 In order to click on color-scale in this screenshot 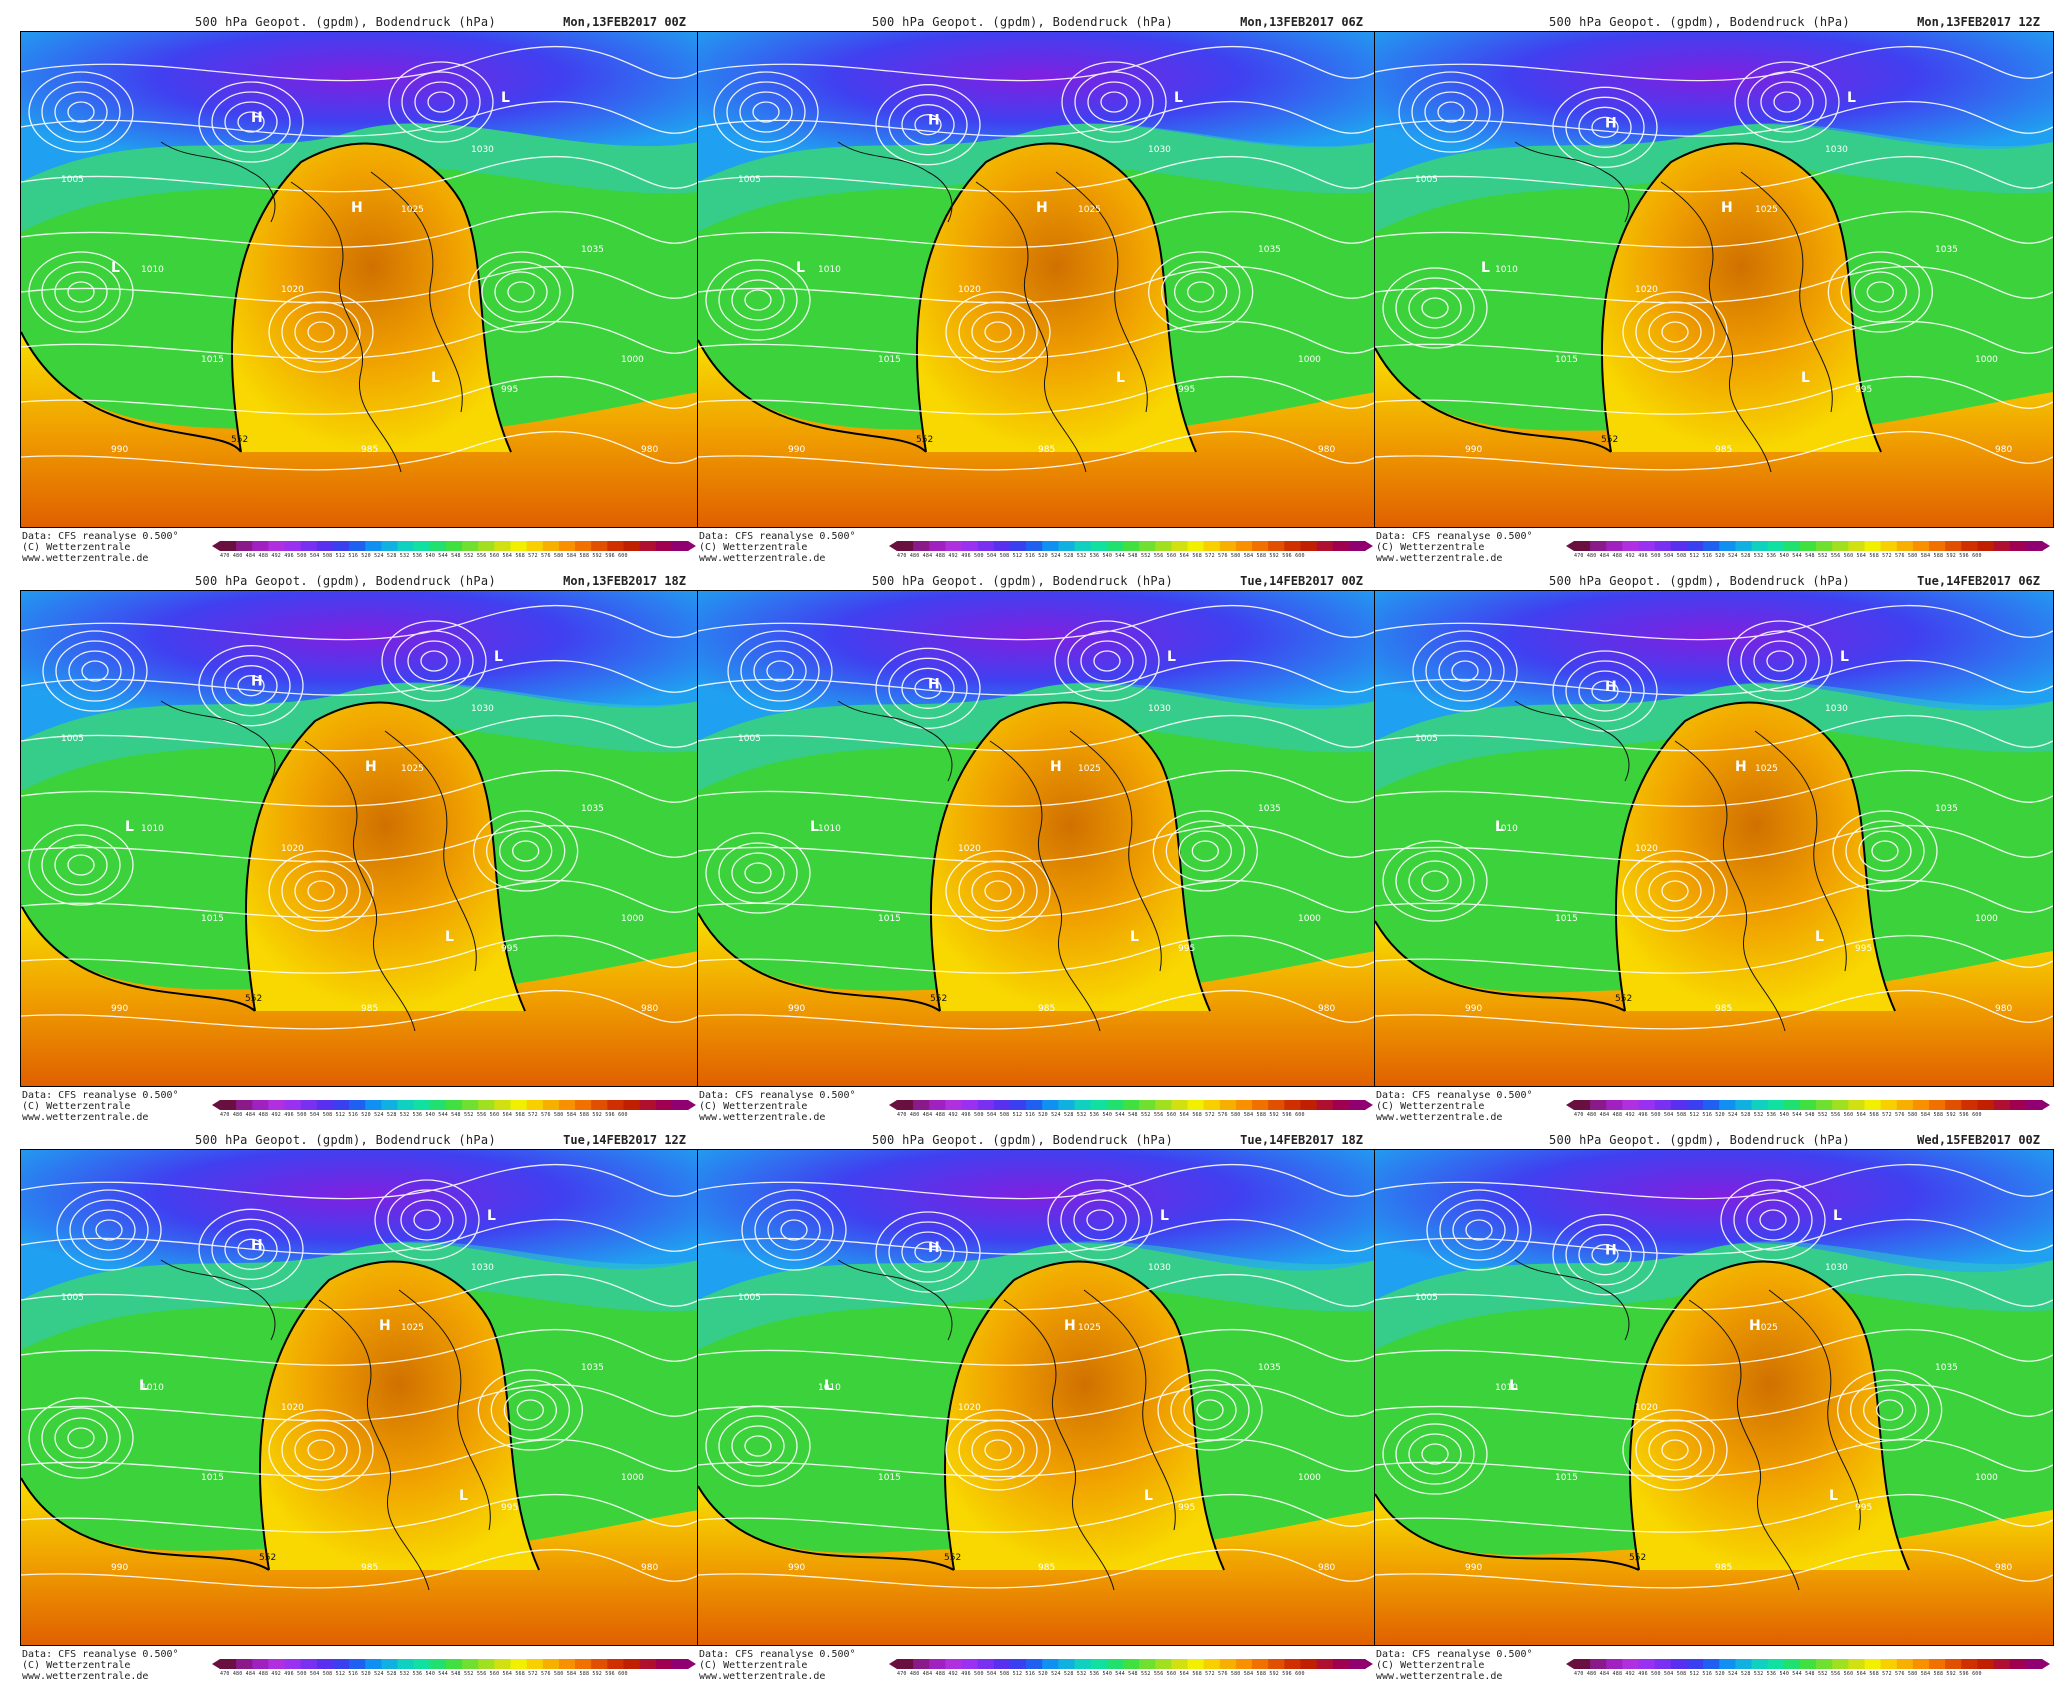, I will do `click(1808, 546)`.